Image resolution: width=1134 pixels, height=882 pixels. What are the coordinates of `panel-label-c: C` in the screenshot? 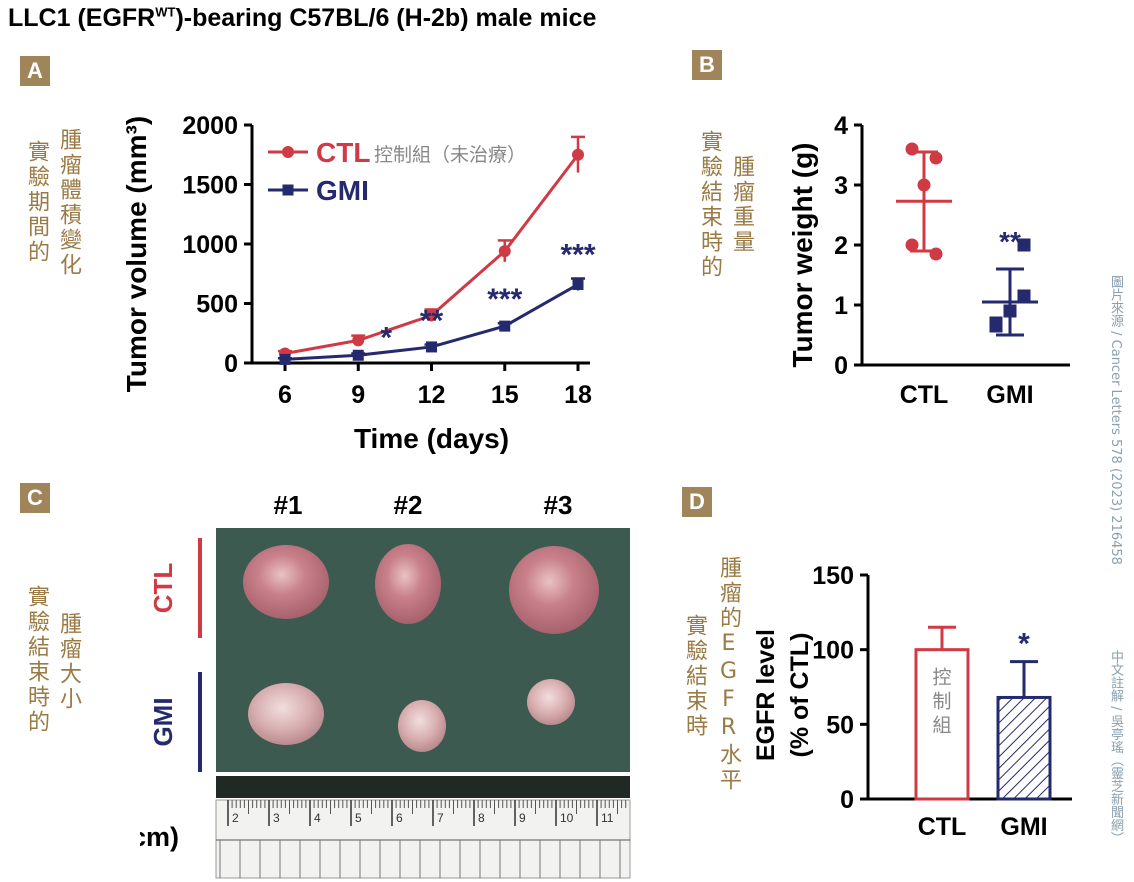 It's located at (35, 498).